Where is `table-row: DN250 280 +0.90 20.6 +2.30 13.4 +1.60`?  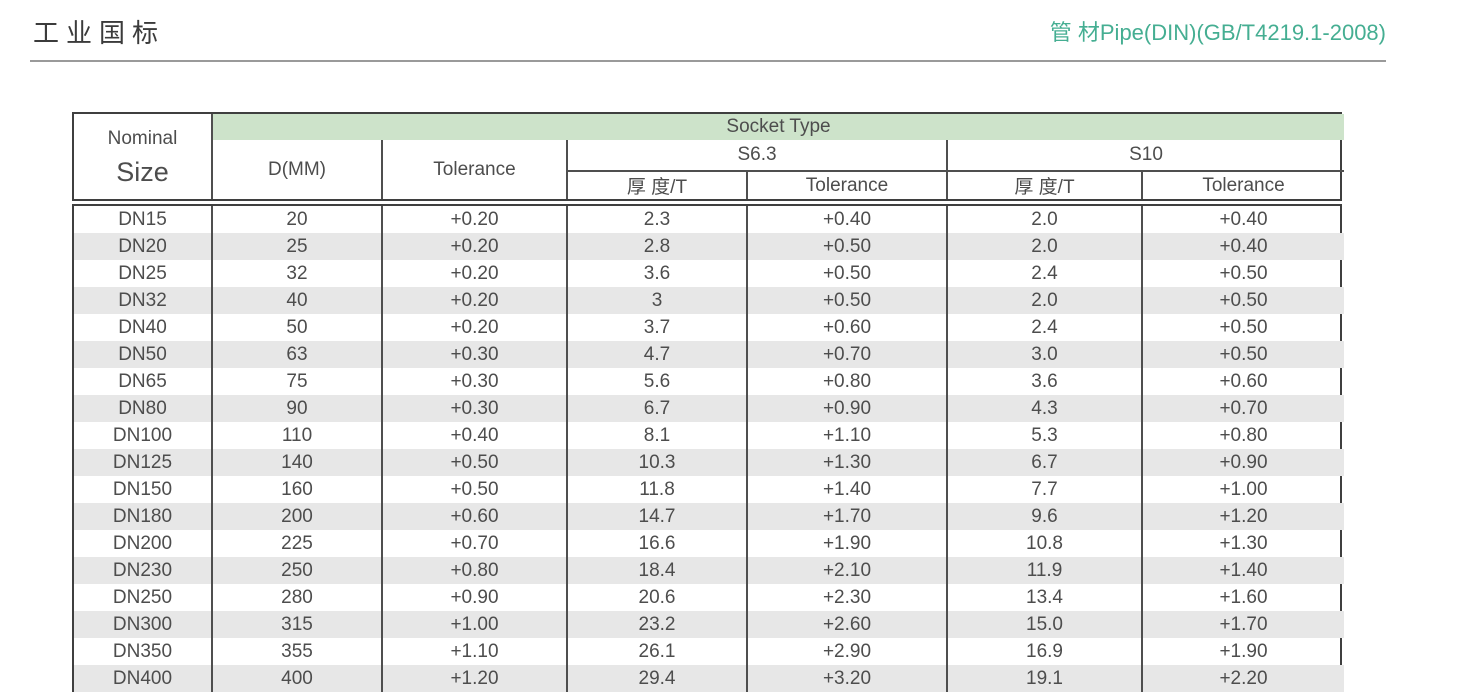 table-row: DN250 280 +0.90 20.6 +2.30 13.4 +1.60 is located at coordinates (709, 597).